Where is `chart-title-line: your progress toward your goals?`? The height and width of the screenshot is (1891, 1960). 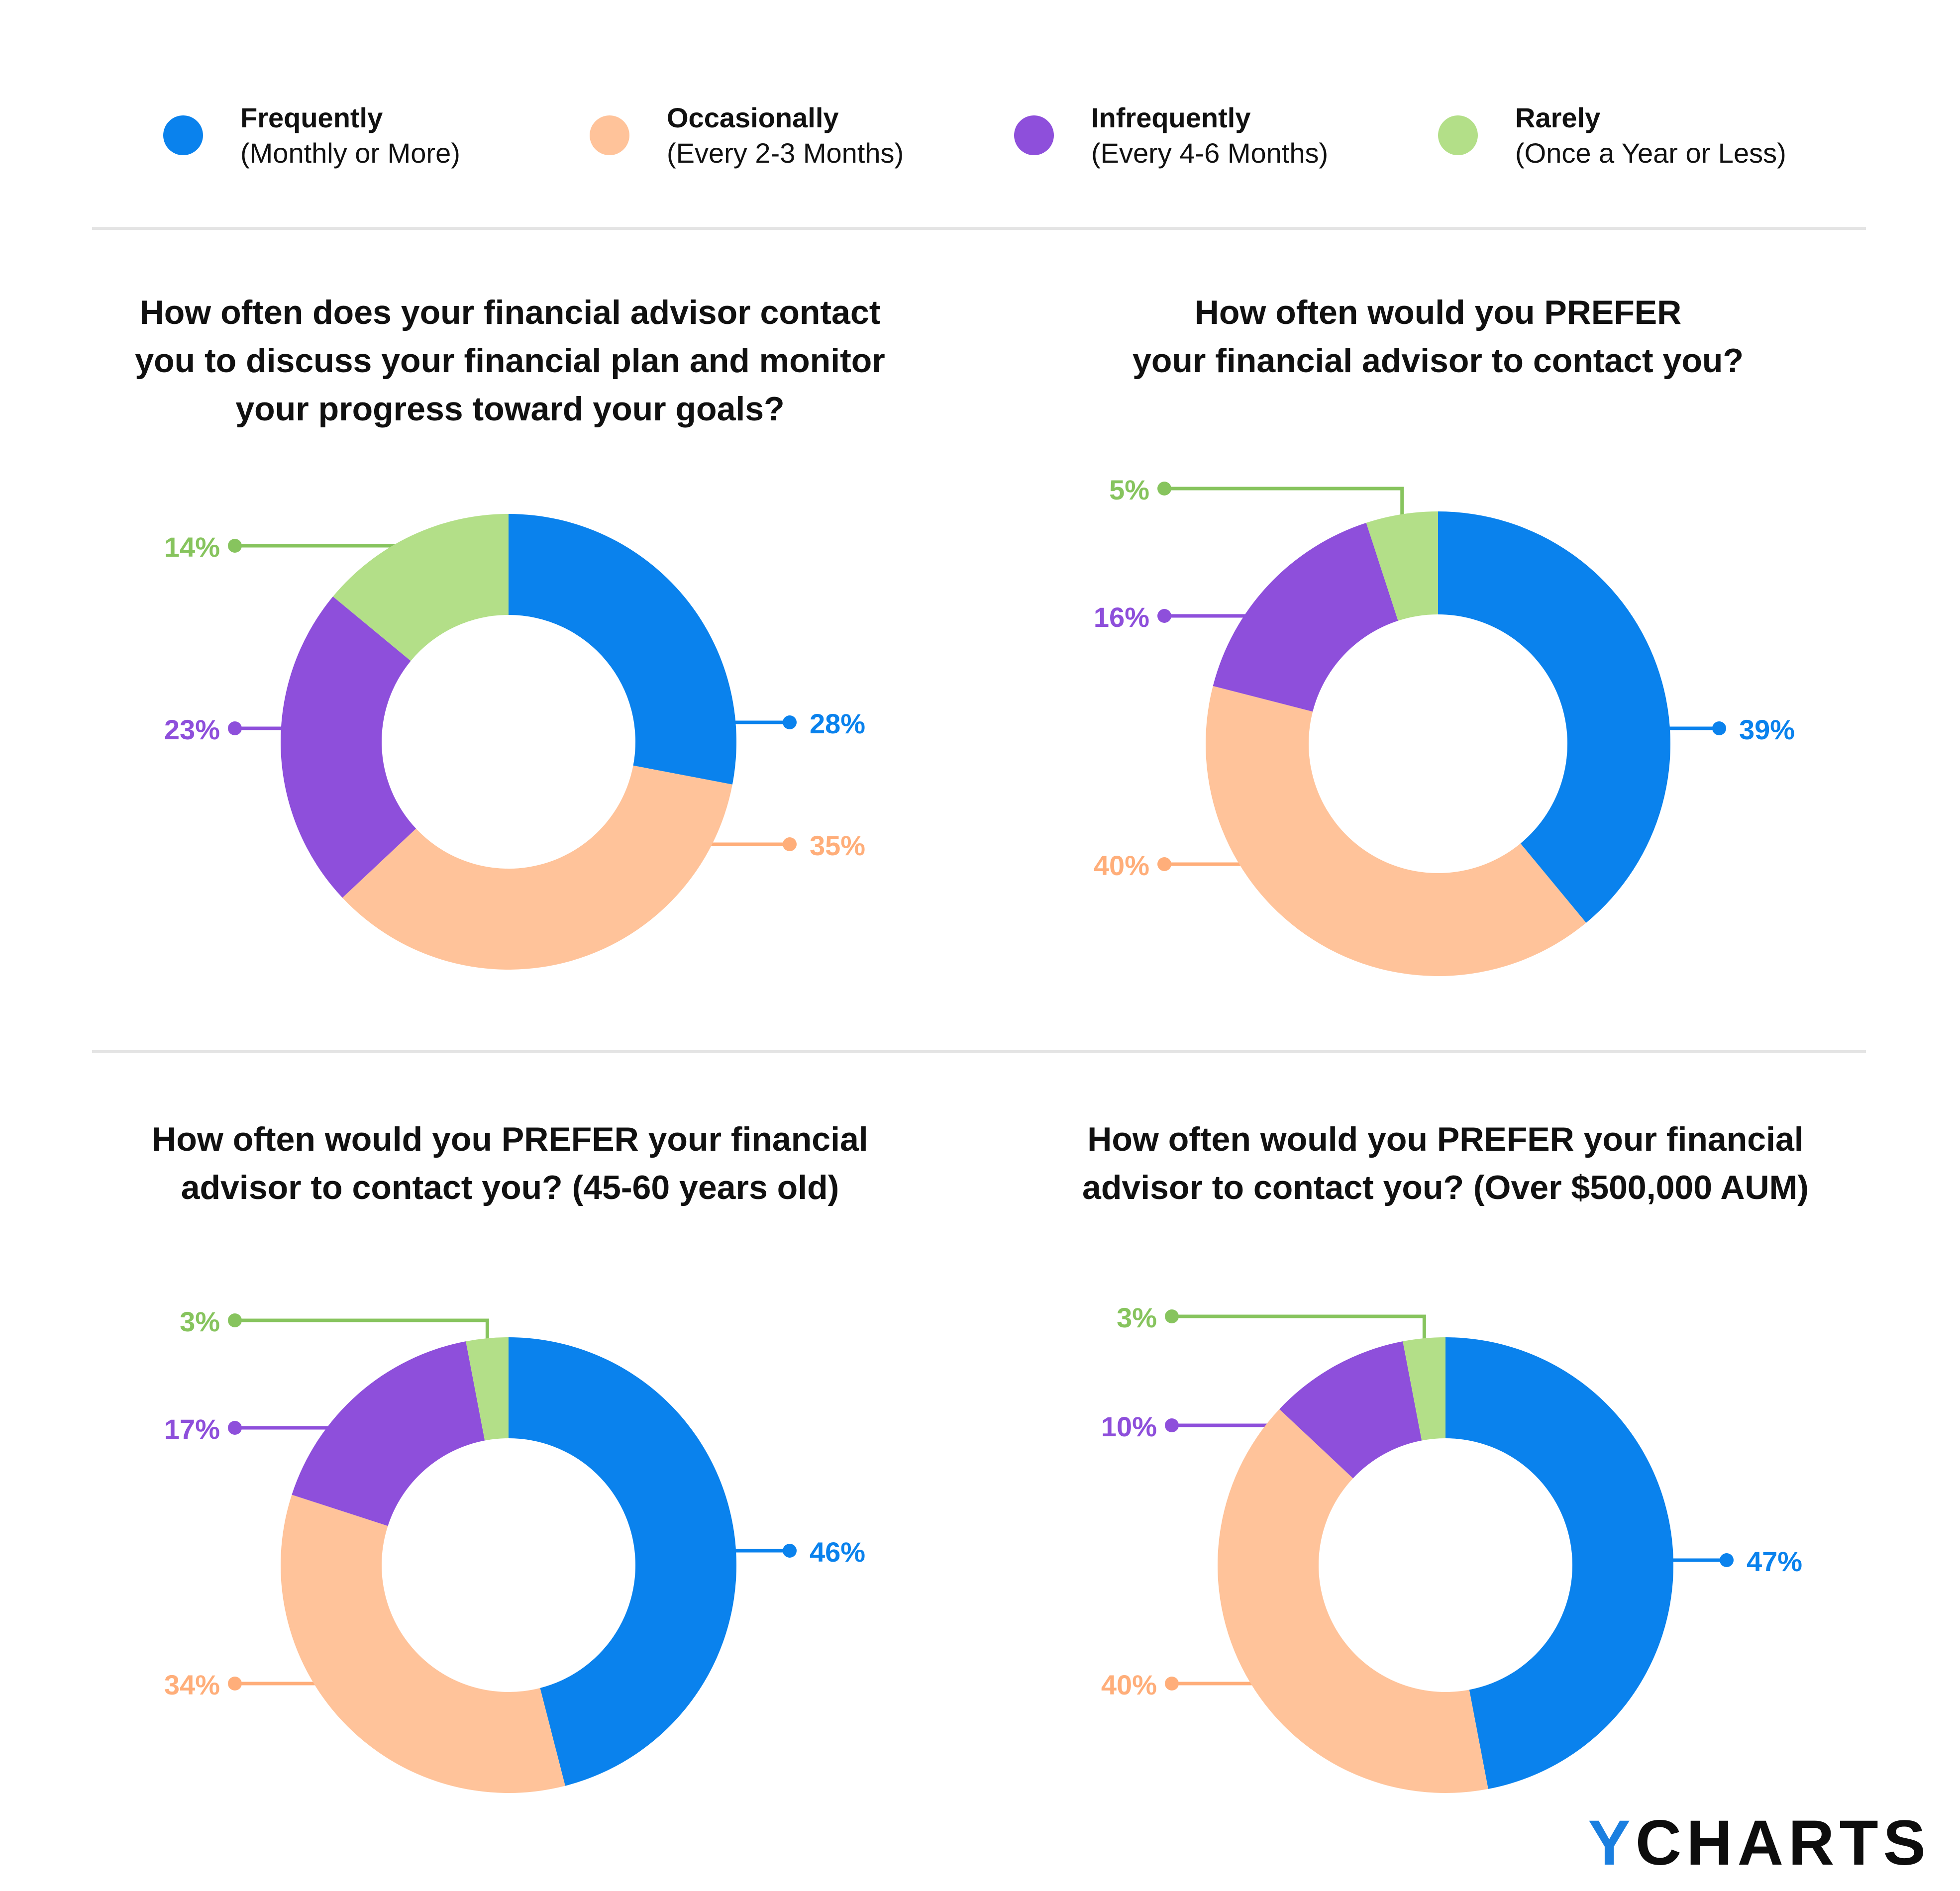 chart-title-line: your progress toward your goals? is located at coordinates (509, 409).